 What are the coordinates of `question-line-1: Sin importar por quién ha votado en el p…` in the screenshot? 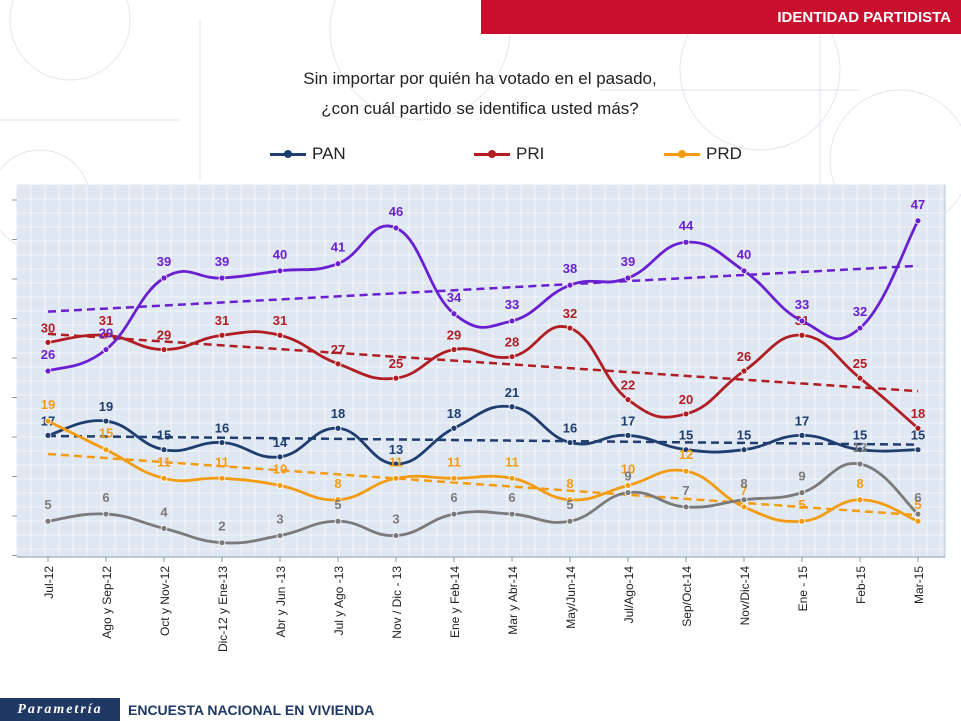 It's located at (480, 78).